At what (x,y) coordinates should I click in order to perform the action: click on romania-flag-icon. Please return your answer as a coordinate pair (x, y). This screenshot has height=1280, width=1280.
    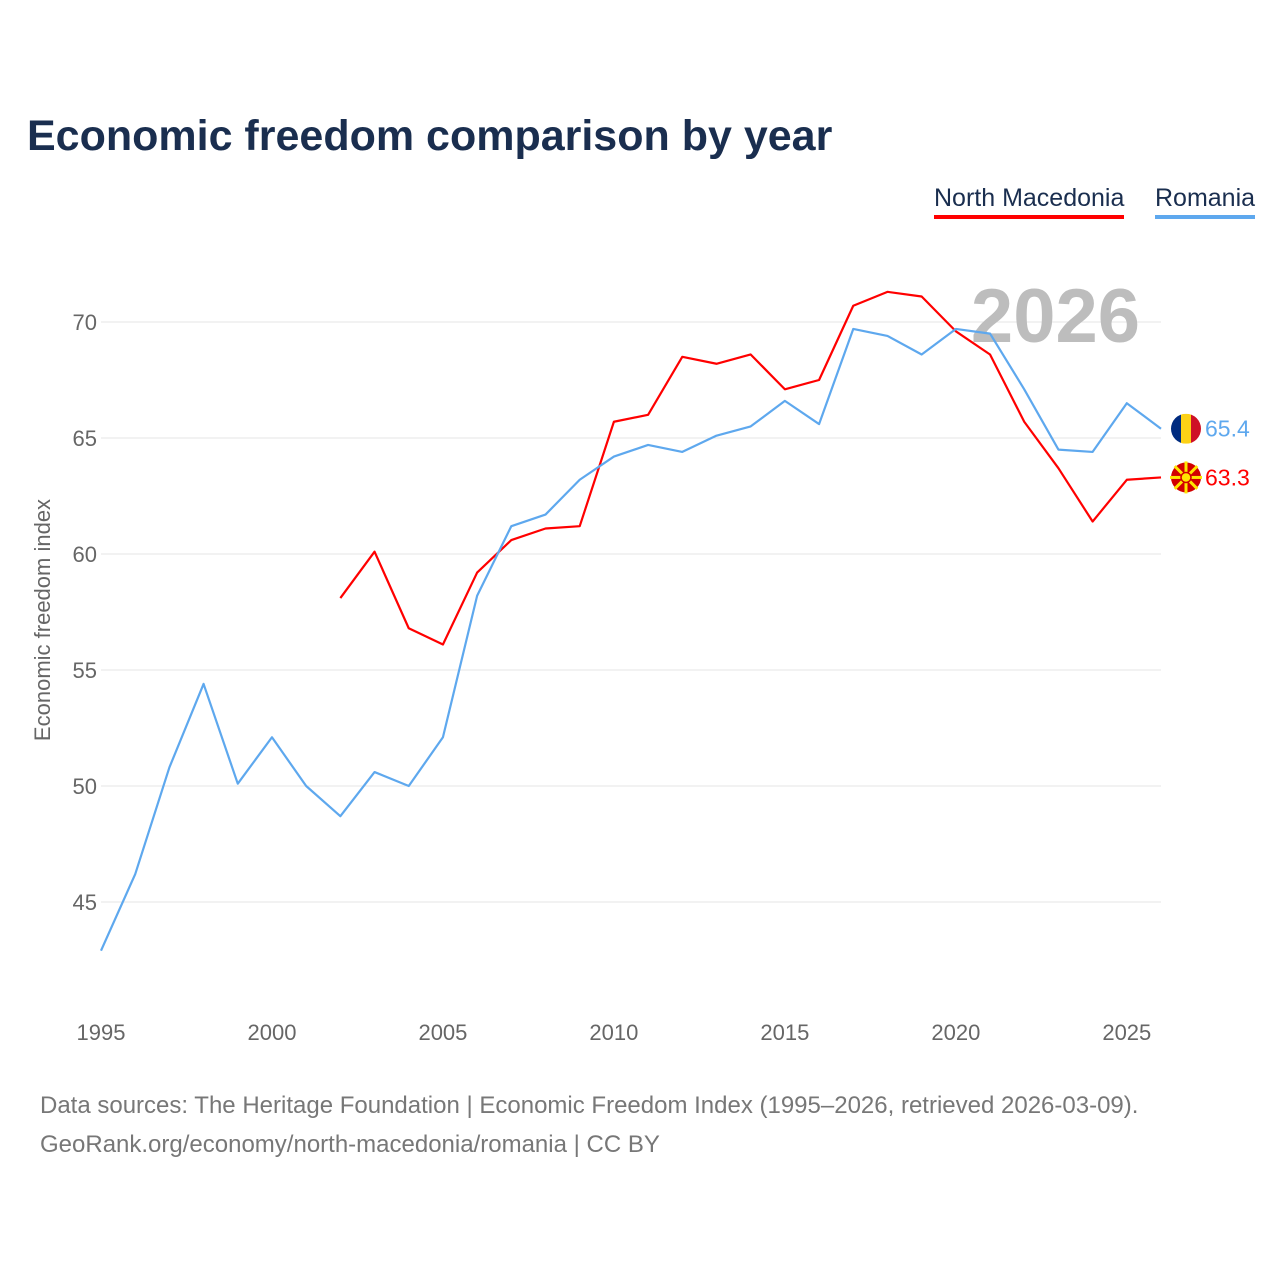
    Looking at the image, I should click on (1186, 428).